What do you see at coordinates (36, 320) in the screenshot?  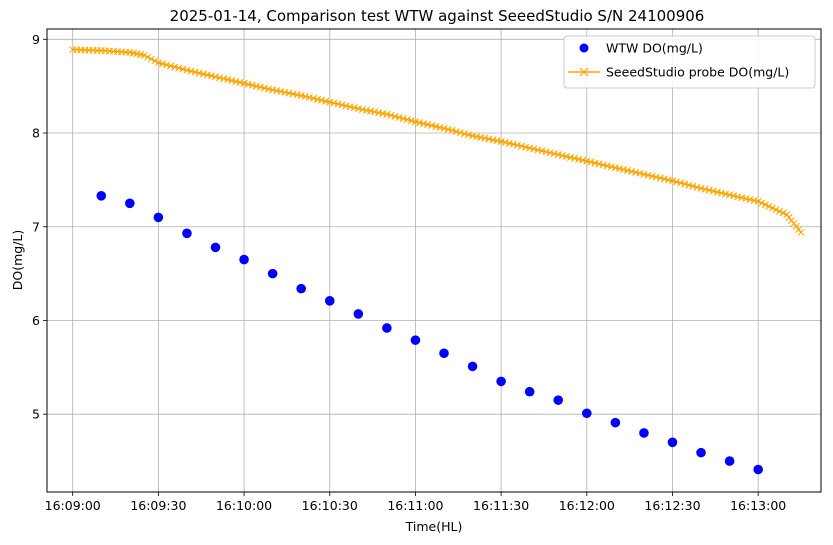 I see `y-tick-label: 6` at bounding box center [36, 320].